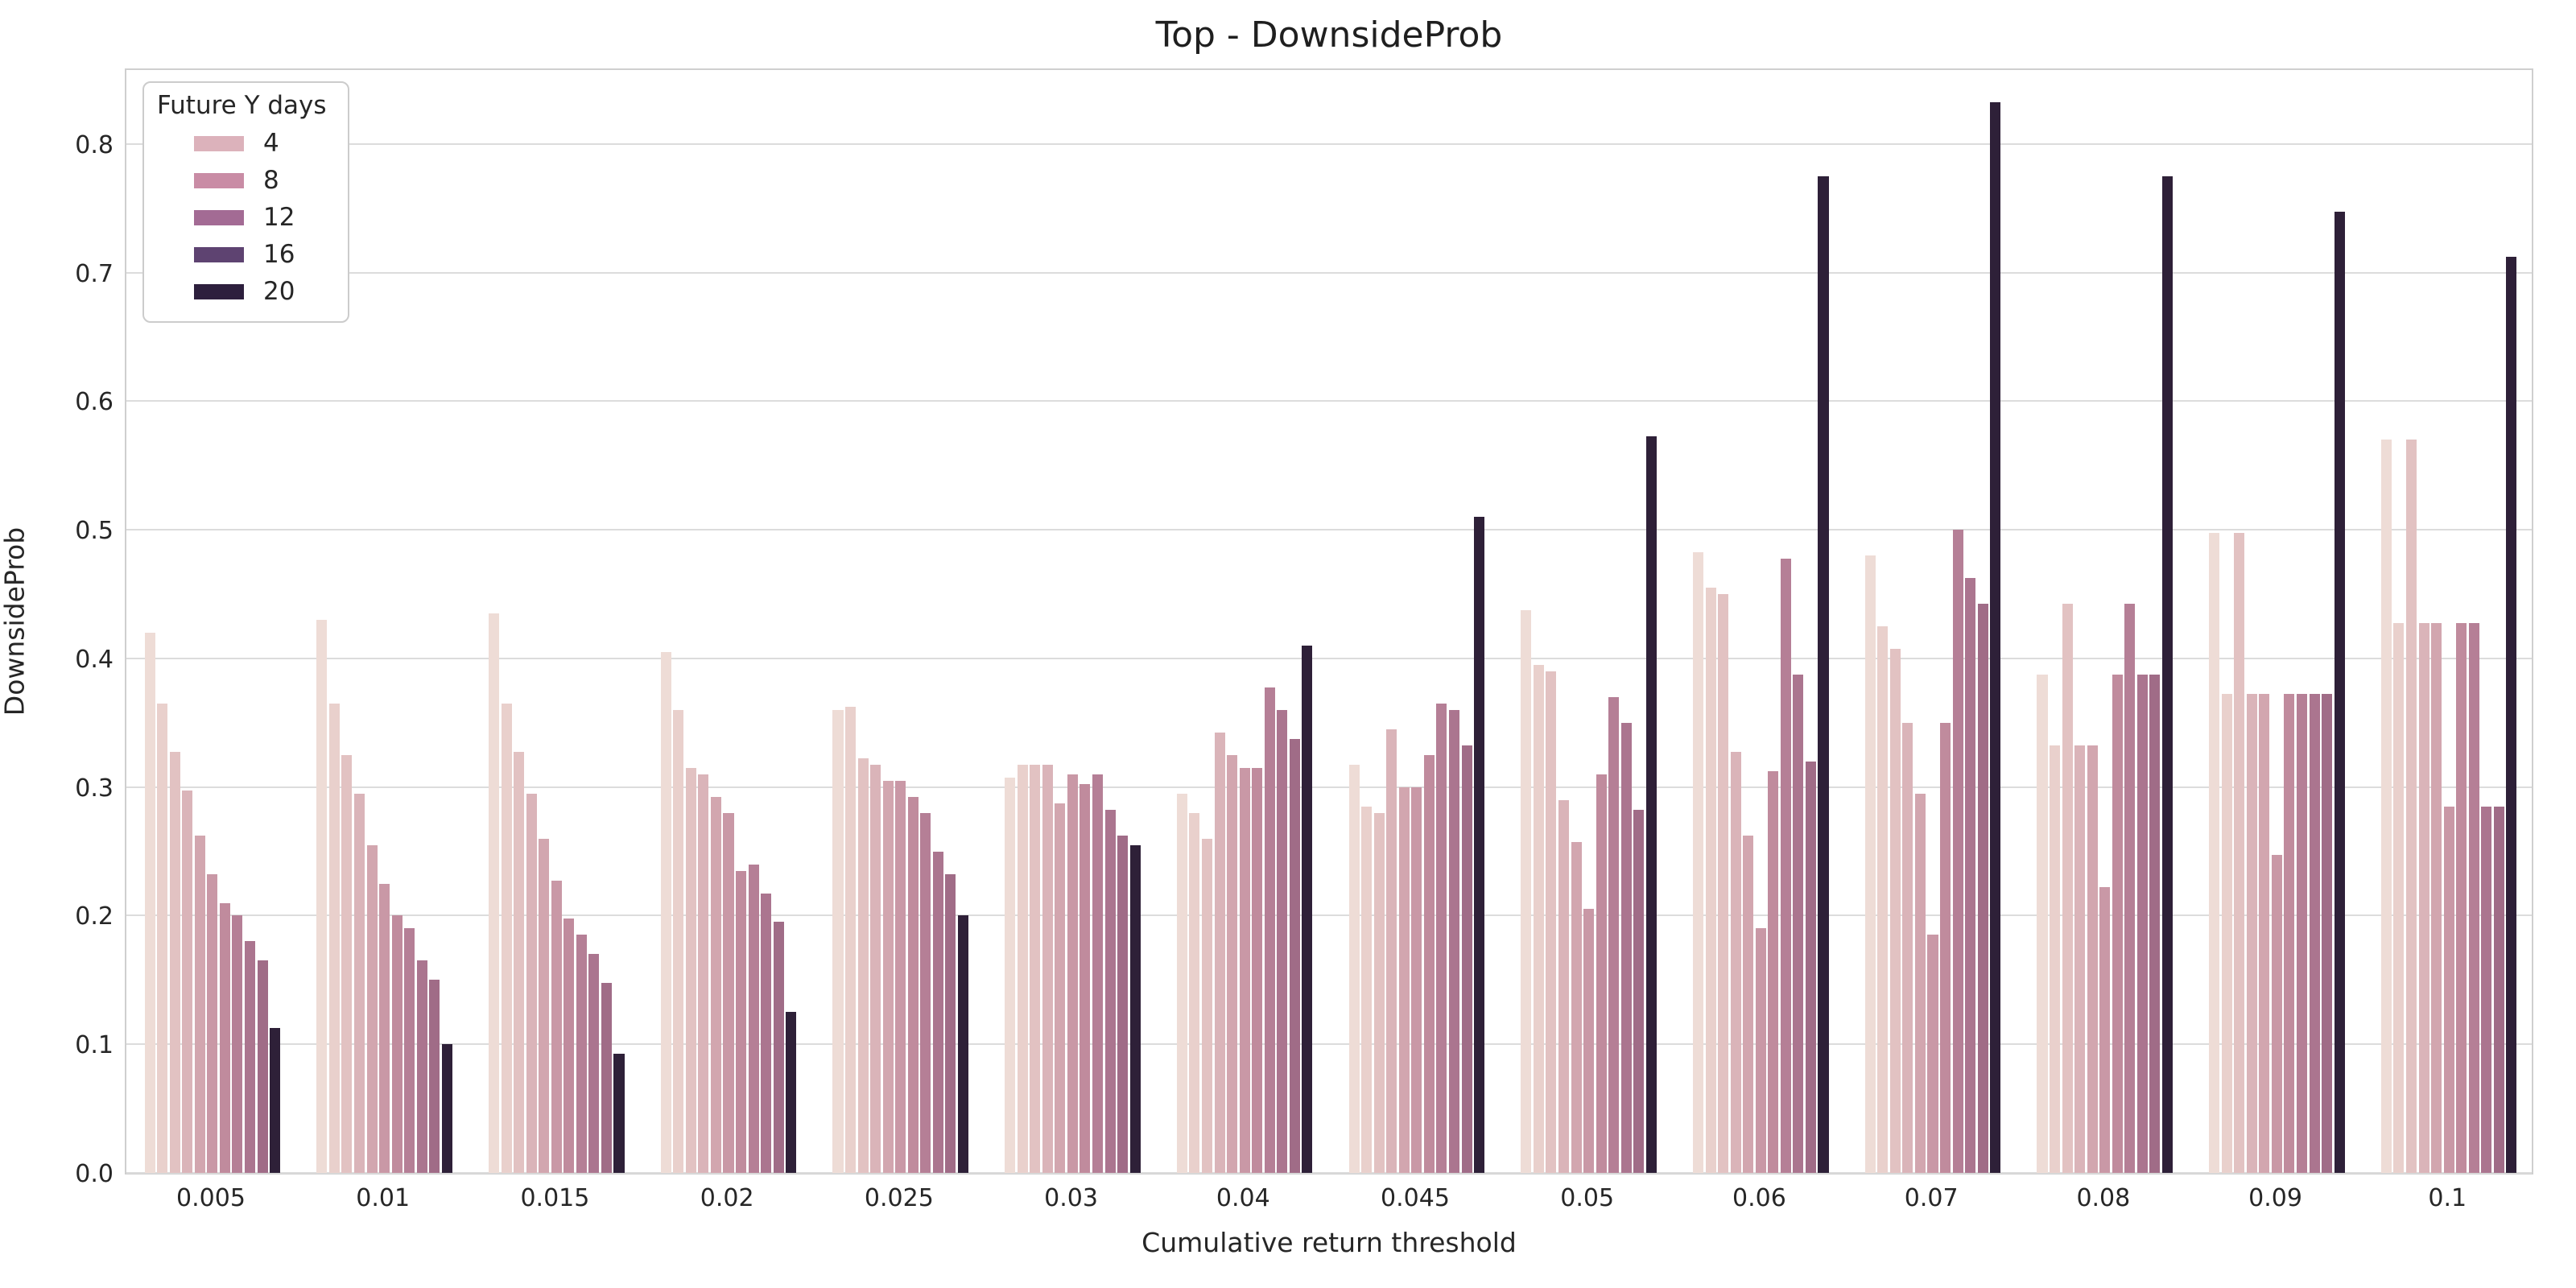 This screenshot has height=1288, width=2576. Describe the element at coordinates (1329, 35) in the screenshot. I see `chart-title: Top - DownsideProb` at that location.